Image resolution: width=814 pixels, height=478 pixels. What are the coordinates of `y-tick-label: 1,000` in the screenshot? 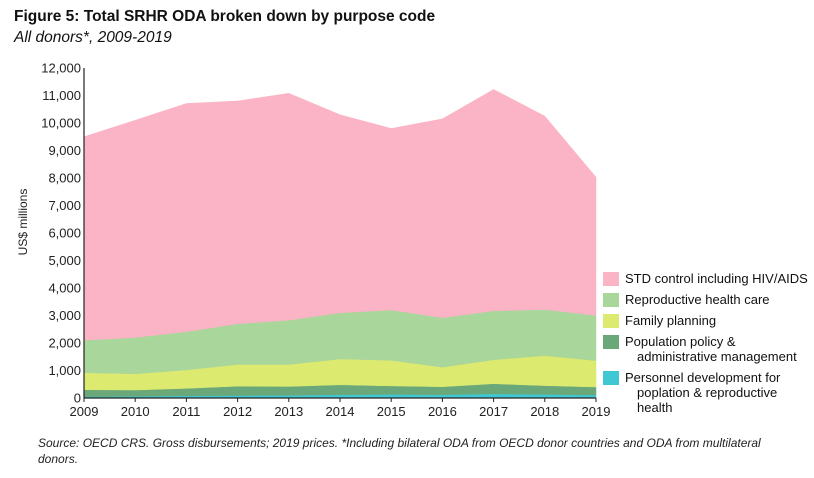 It's located at (64, 370).